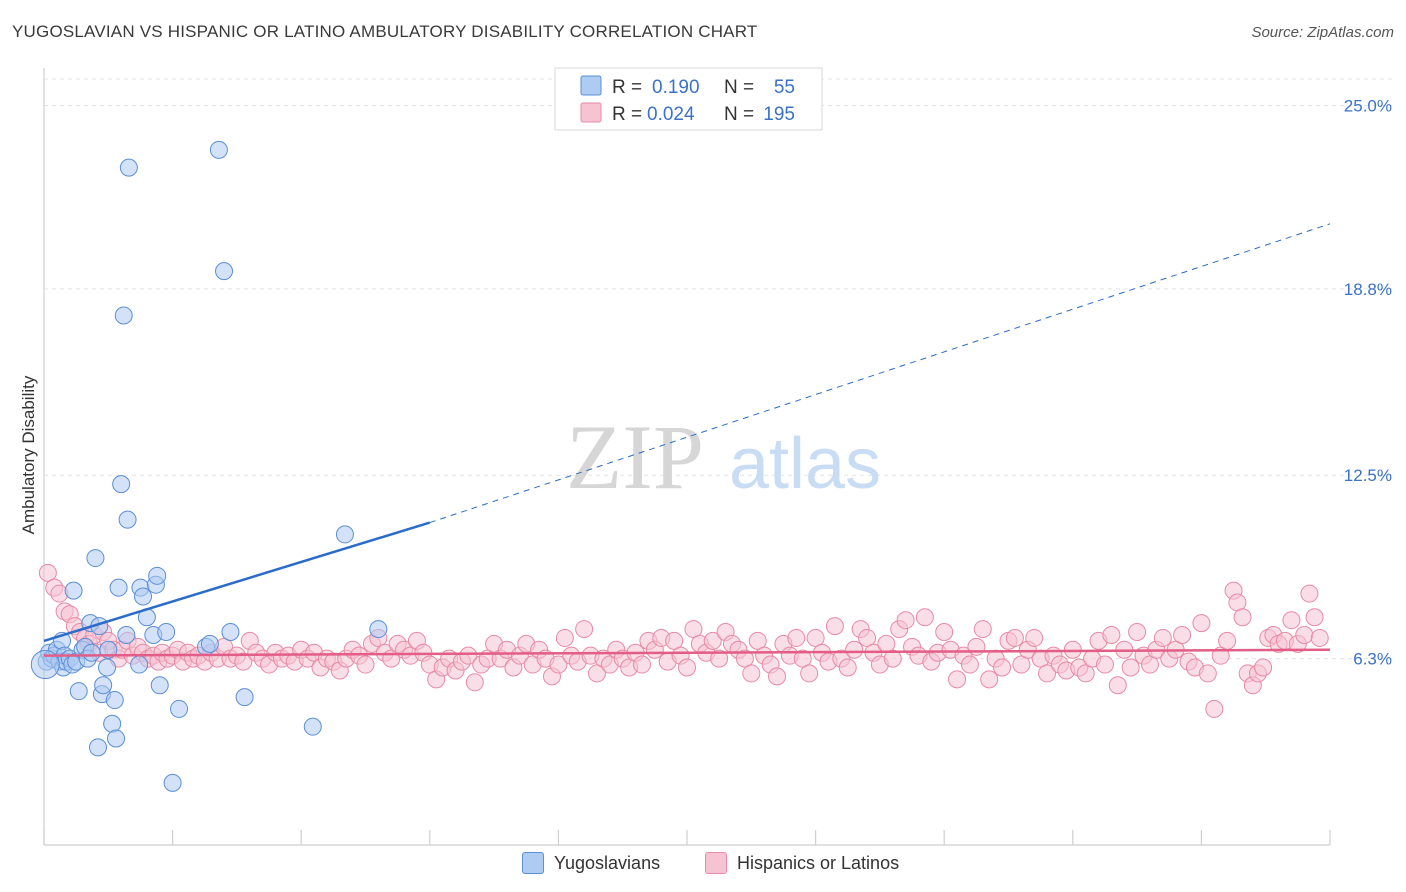 The width and height of the screenshot is (1406, 892). I want to click on legend-blue-swatch, so click(591, 85).